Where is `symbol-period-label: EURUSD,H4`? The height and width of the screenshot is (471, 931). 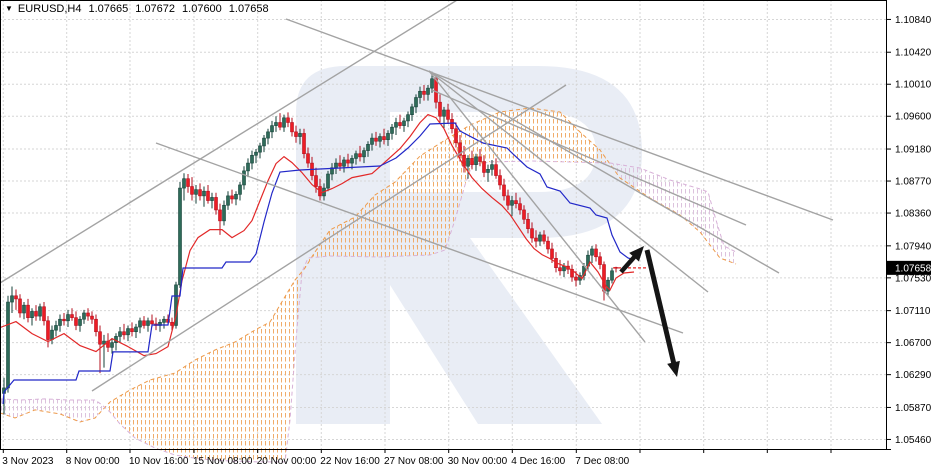
symbol-period-label: EURUSD,H4 is located at coordinates (49, 9).